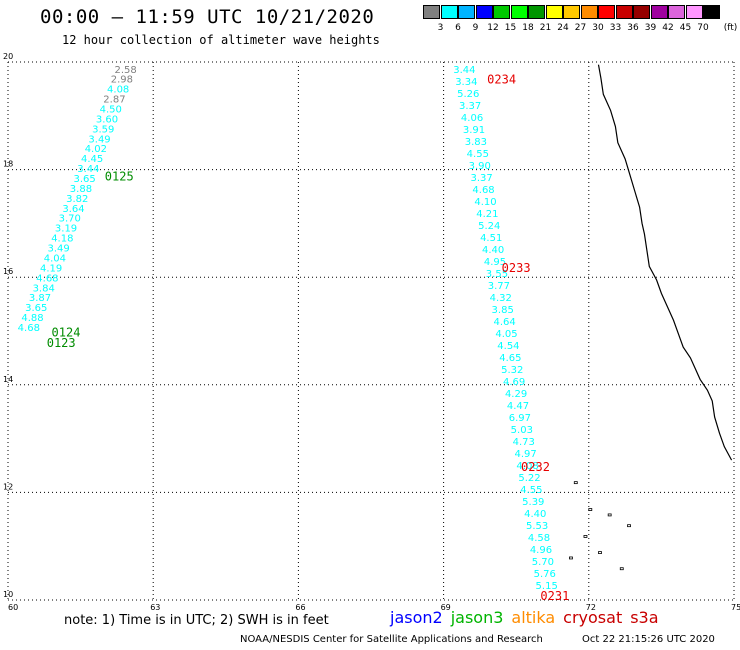 Image resolution: width=740 pixels, height=650 pixels. What do you see at coordinates (650, 28) in the screenshot?
I see `color-scale-label: 39` at bounding box center [650, 28].